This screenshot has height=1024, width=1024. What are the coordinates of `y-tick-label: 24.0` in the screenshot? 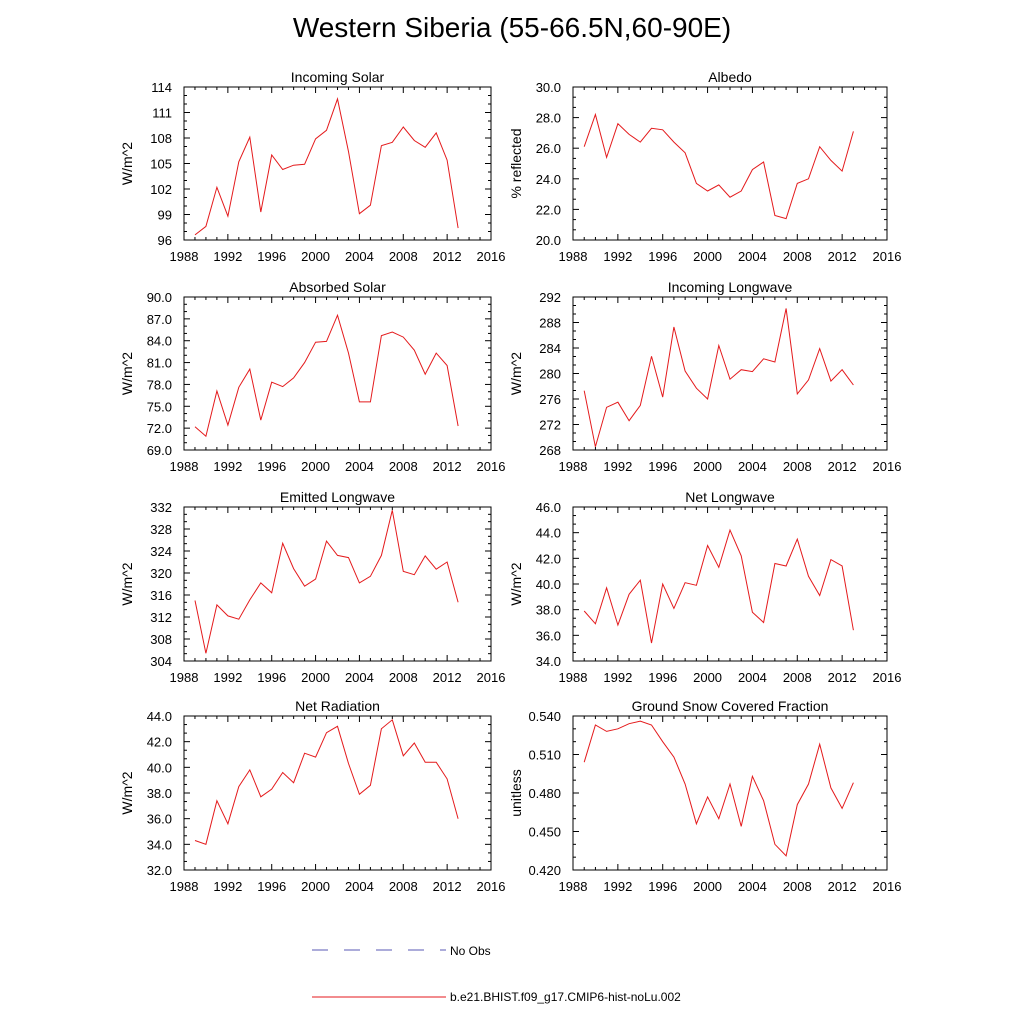 It's located at (548, 179).